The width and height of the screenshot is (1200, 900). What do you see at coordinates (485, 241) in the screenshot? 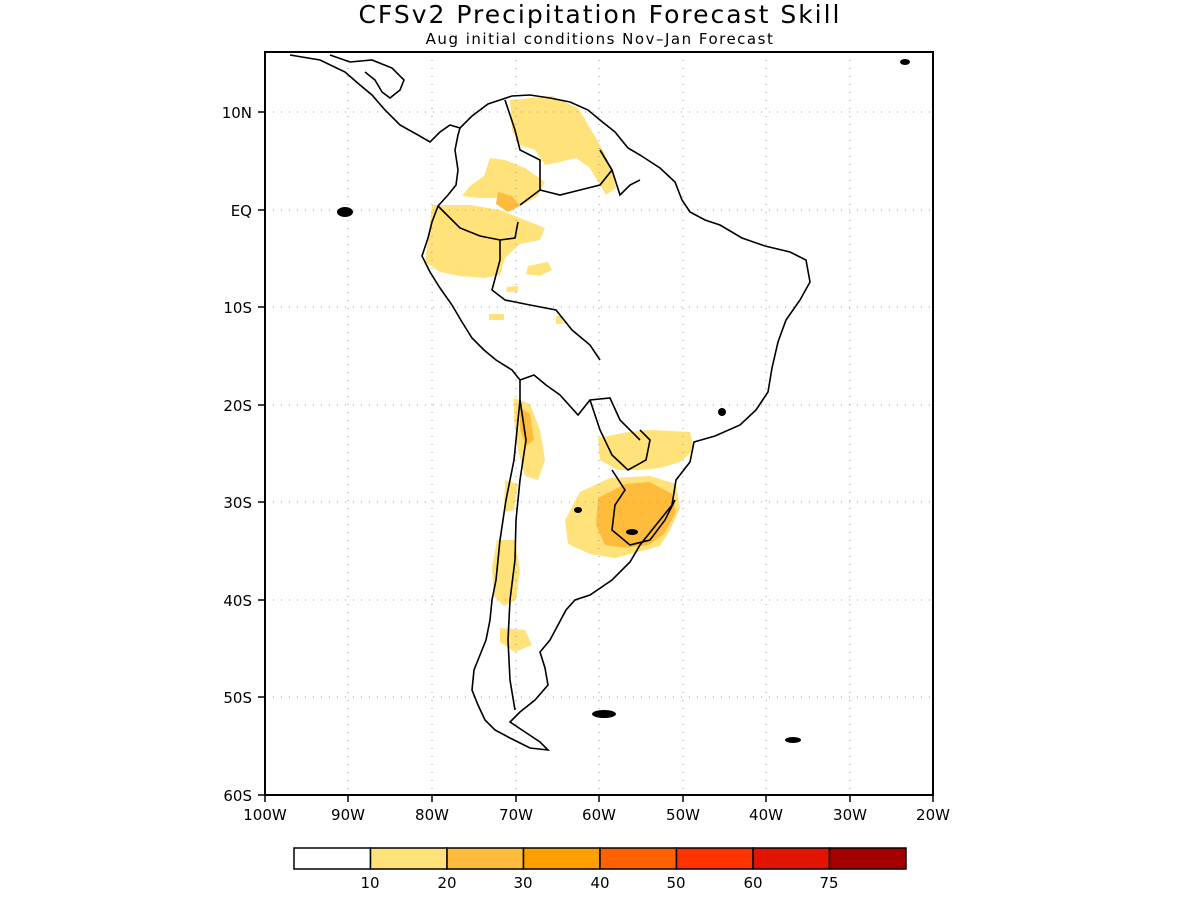
I see `skill-region-ecuador-peru` at bounding box center [485, 241].